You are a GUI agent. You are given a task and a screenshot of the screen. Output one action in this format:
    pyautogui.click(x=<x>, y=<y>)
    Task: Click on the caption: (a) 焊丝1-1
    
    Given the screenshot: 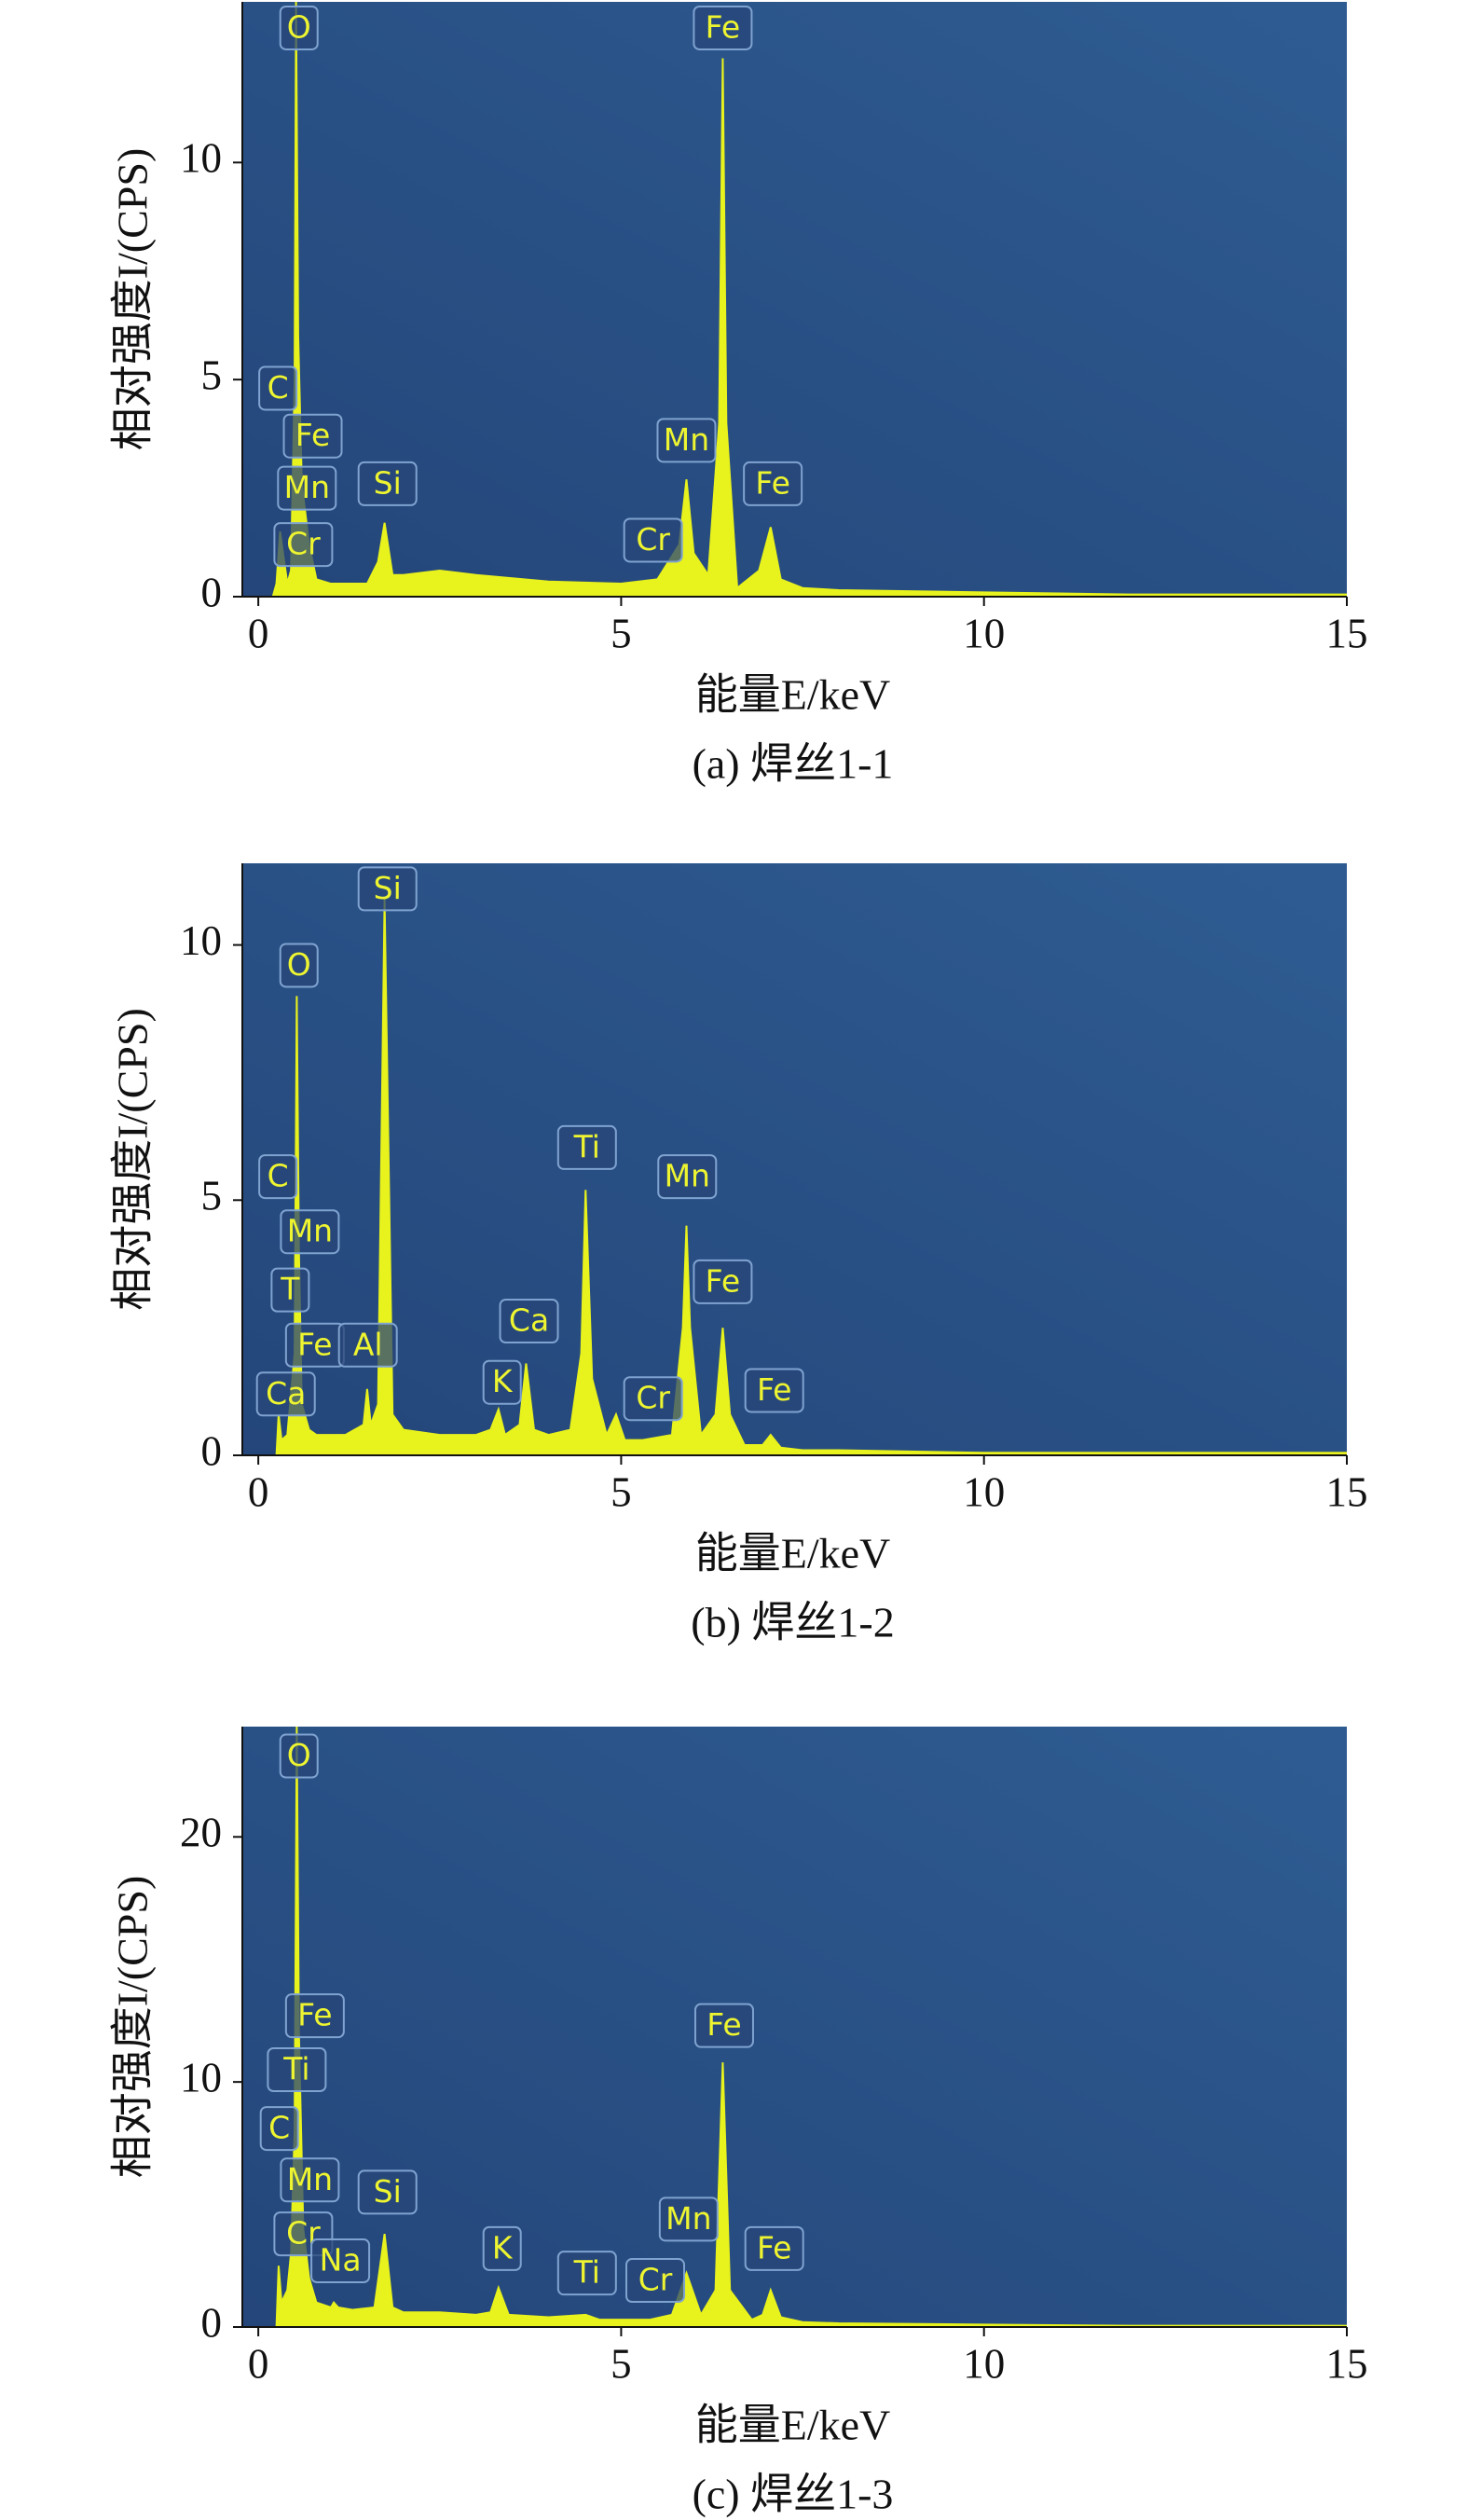 What is the action you would take?
    pyautogui.click(x=793, y=764)
    